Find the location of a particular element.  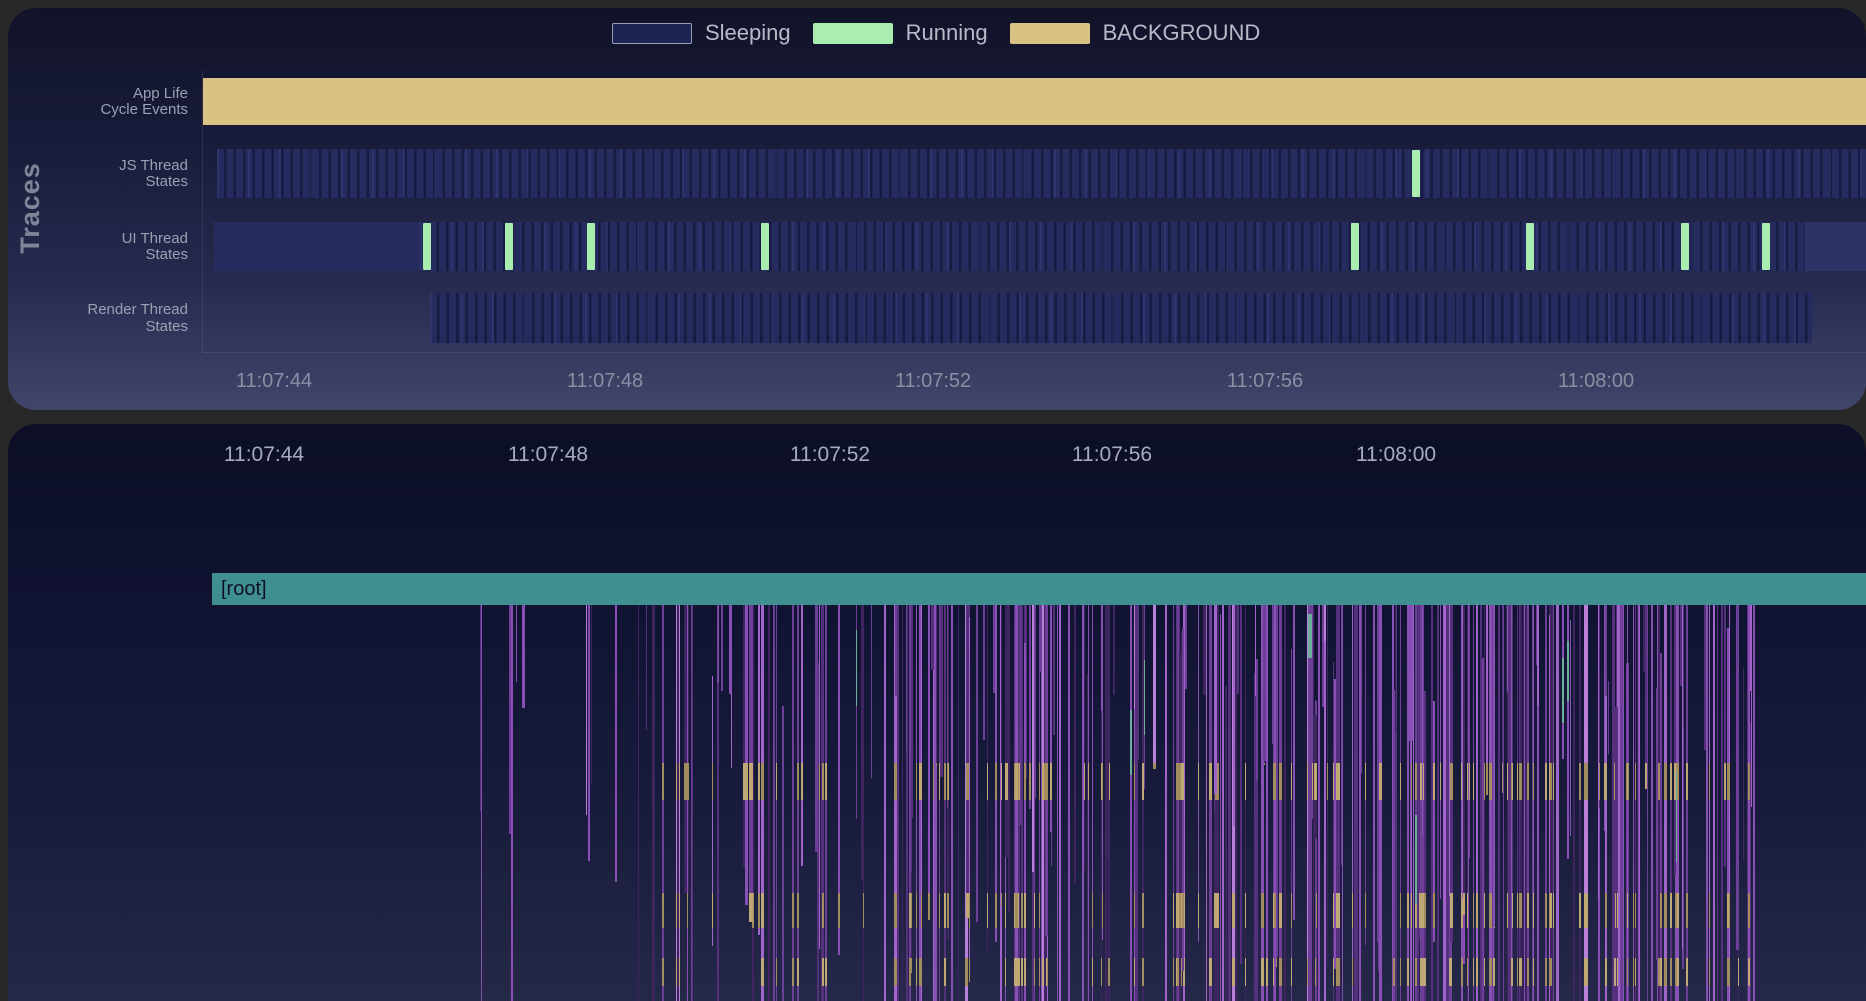

time-axis-label: 11:07:52 is located at coordinates (830, 454).